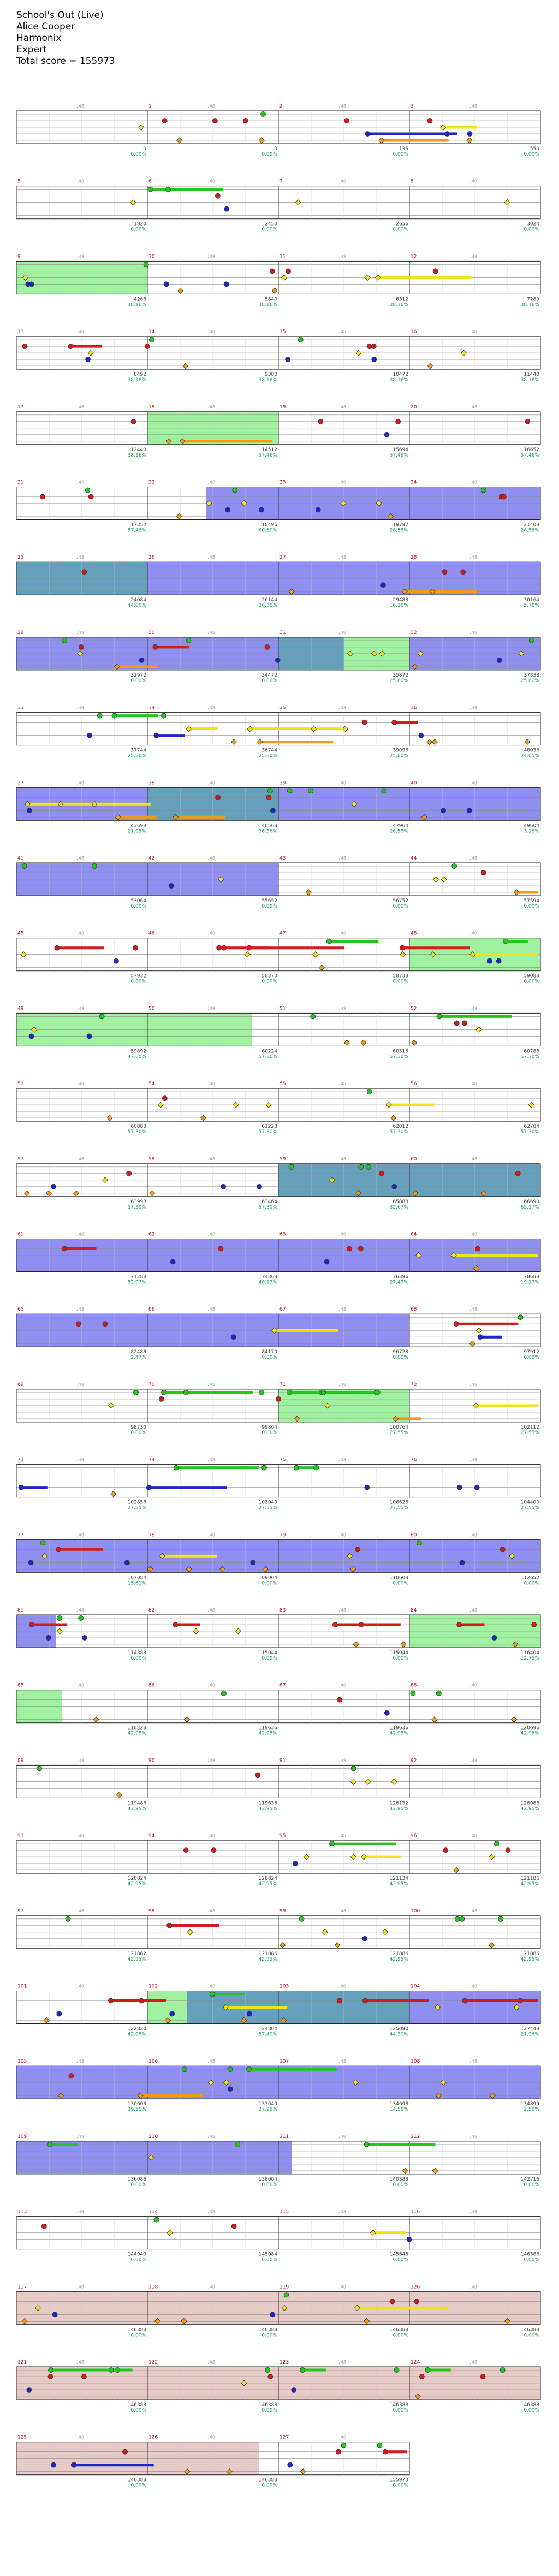 This screenshot has width=559, height=2576. I want to click on measure-number: 38, so click(151, 783).